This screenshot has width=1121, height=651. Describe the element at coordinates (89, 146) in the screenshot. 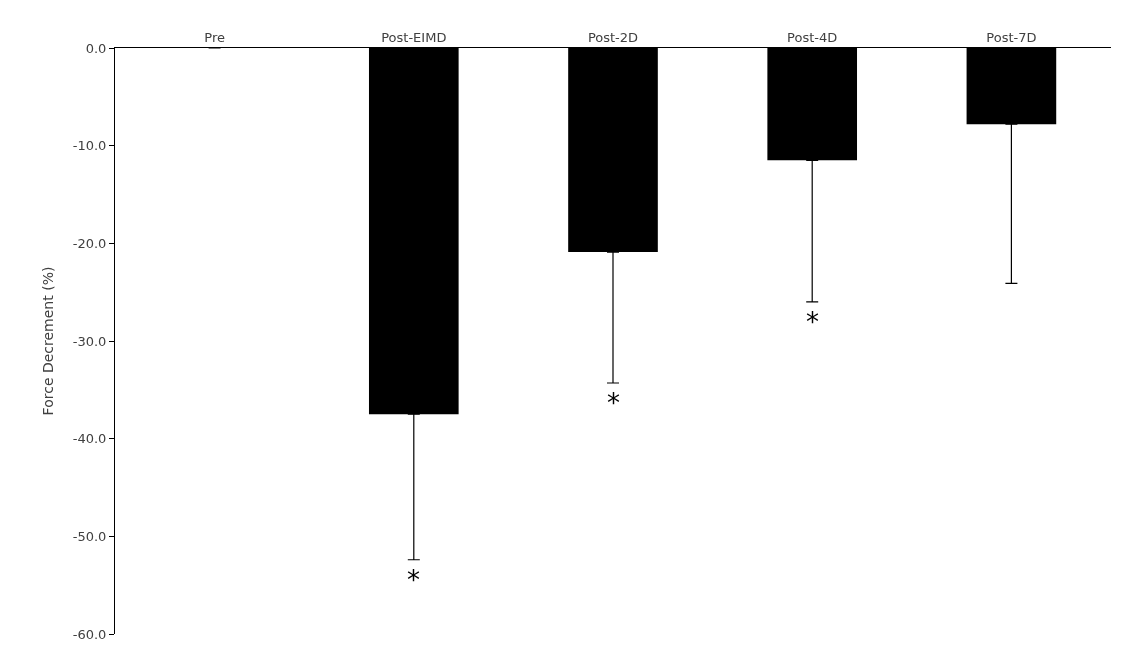

I see `y-tick-label: -10.0` at that location.